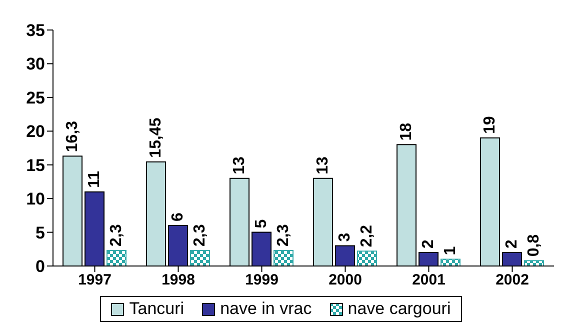 The height and width of the screenshot is (334, 576). Describe the element at coordinates (407, 131) in the screenshot. I see `data-label: 18` at that location.